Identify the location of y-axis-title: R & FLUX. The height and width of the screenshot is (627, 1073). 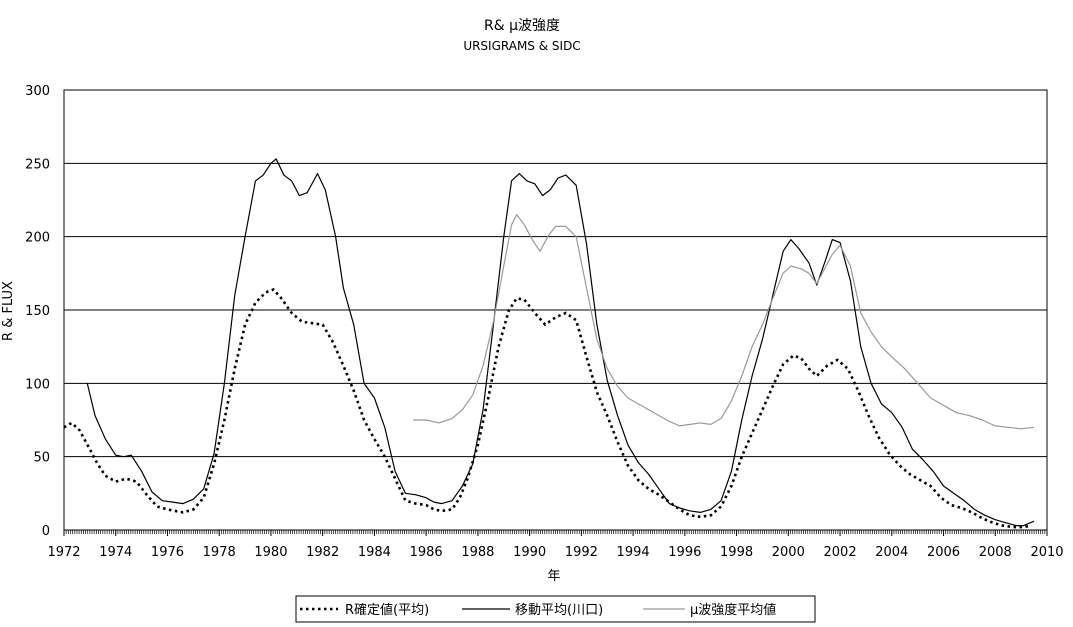
(8, 311).